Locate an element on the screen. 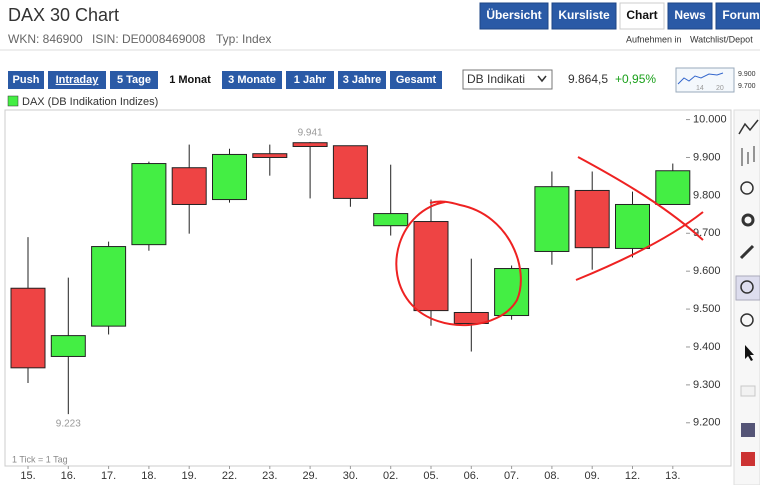 This screenshot has height=485, width=760. y-tick-label: 9.900 is located at coordinates (707, 157).